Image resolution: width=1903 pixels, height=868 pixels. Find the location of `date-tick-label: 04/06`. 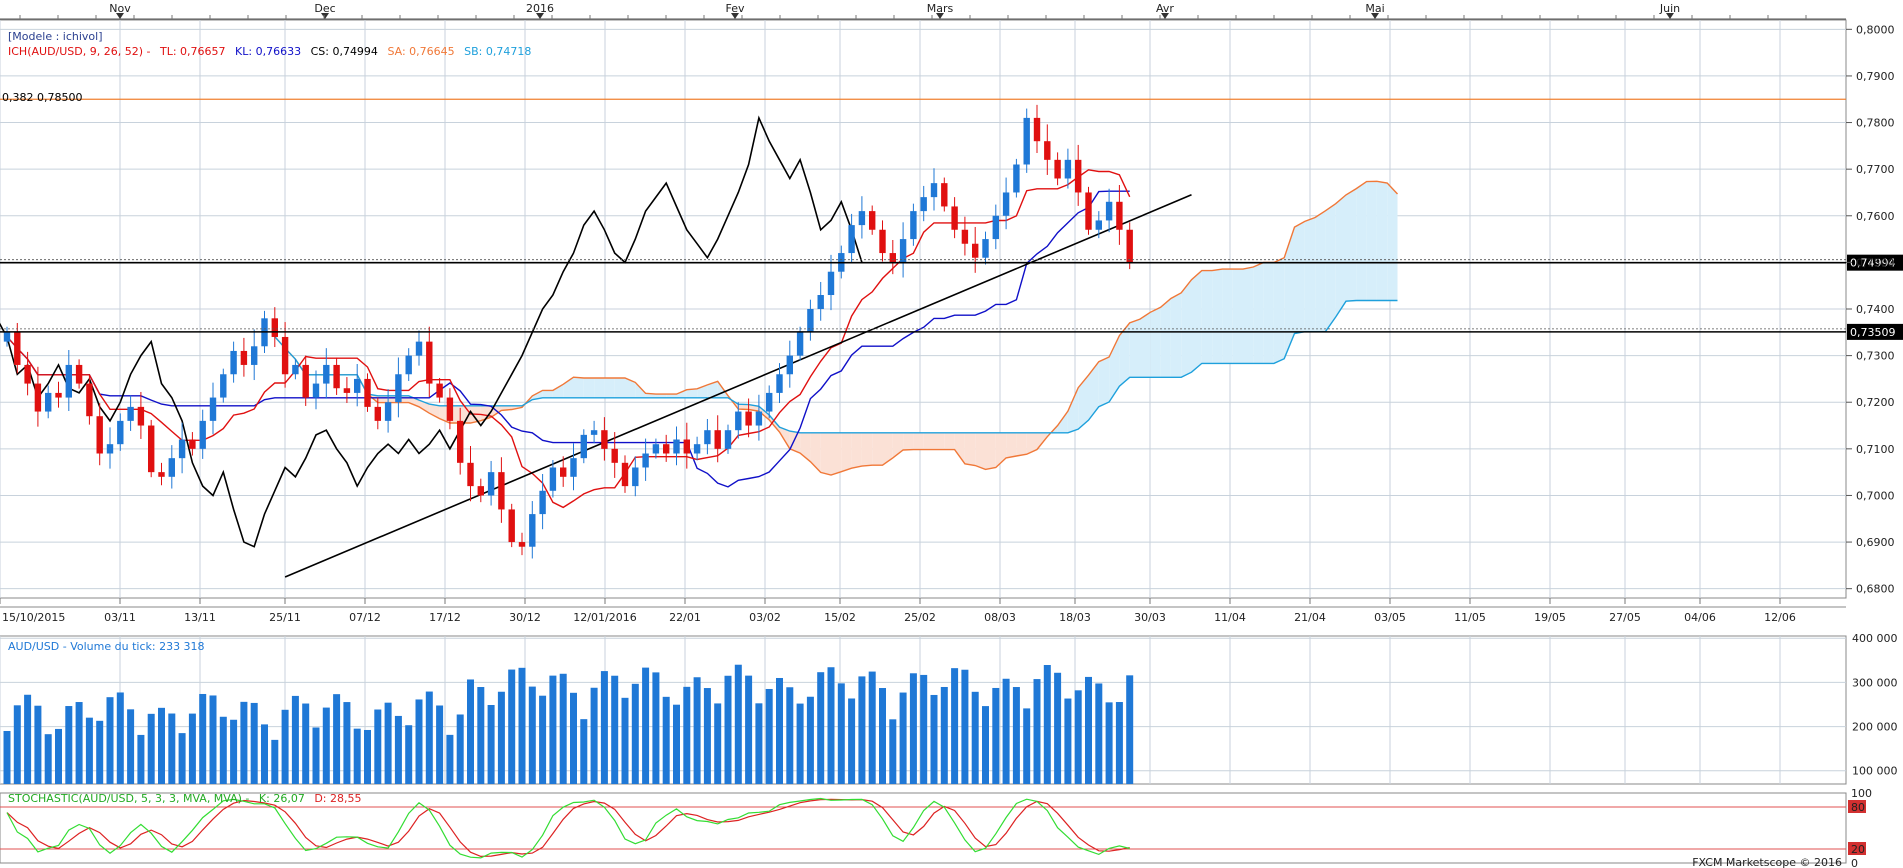

date-tick-label: 04/06 is located at coordinates (1700, 617).